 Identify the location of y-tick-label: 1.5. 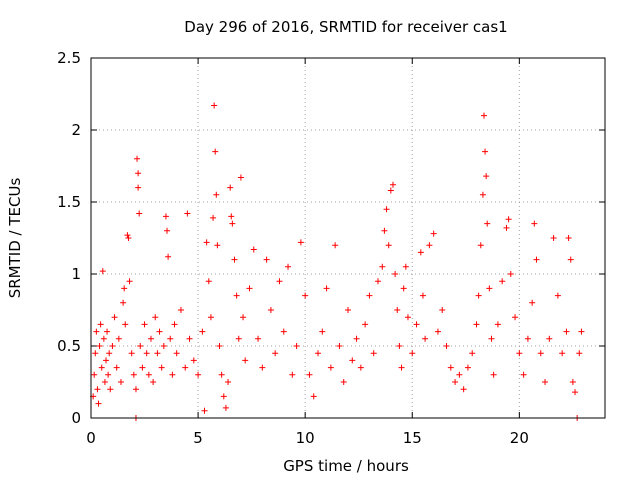
(69, 202).